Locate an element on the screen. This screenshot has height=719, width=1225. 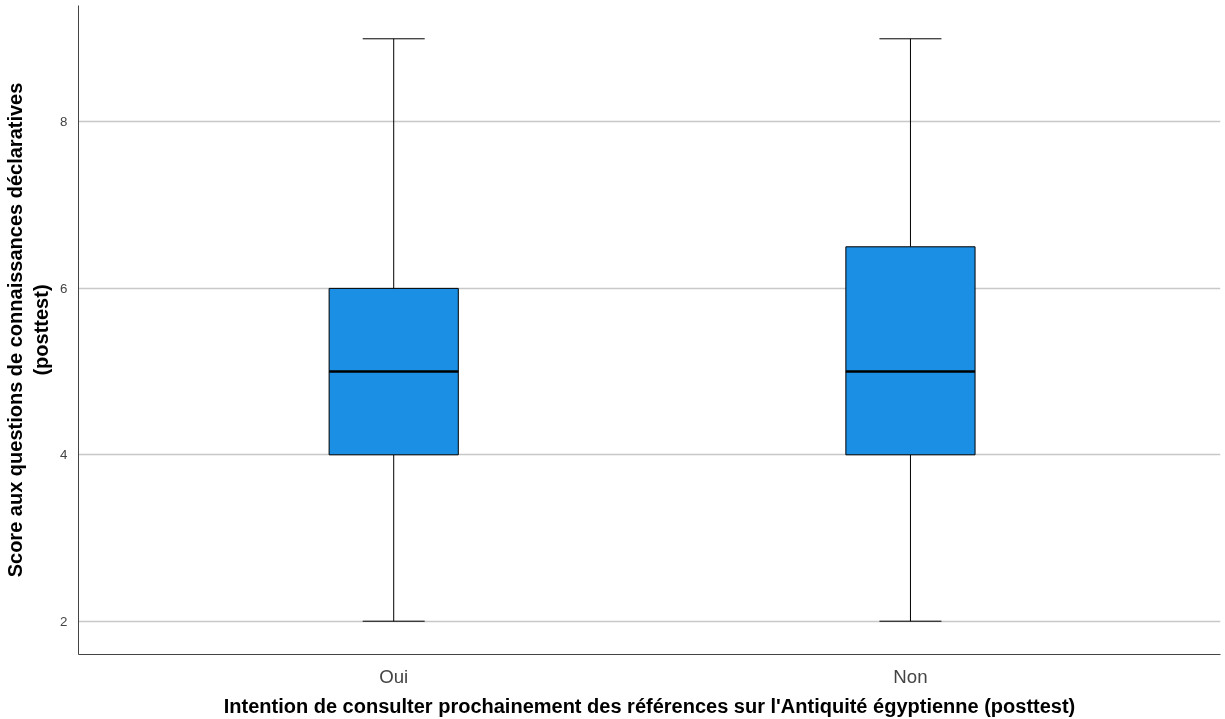
y-tick-label: 4 is located at coordinates (64, 455).